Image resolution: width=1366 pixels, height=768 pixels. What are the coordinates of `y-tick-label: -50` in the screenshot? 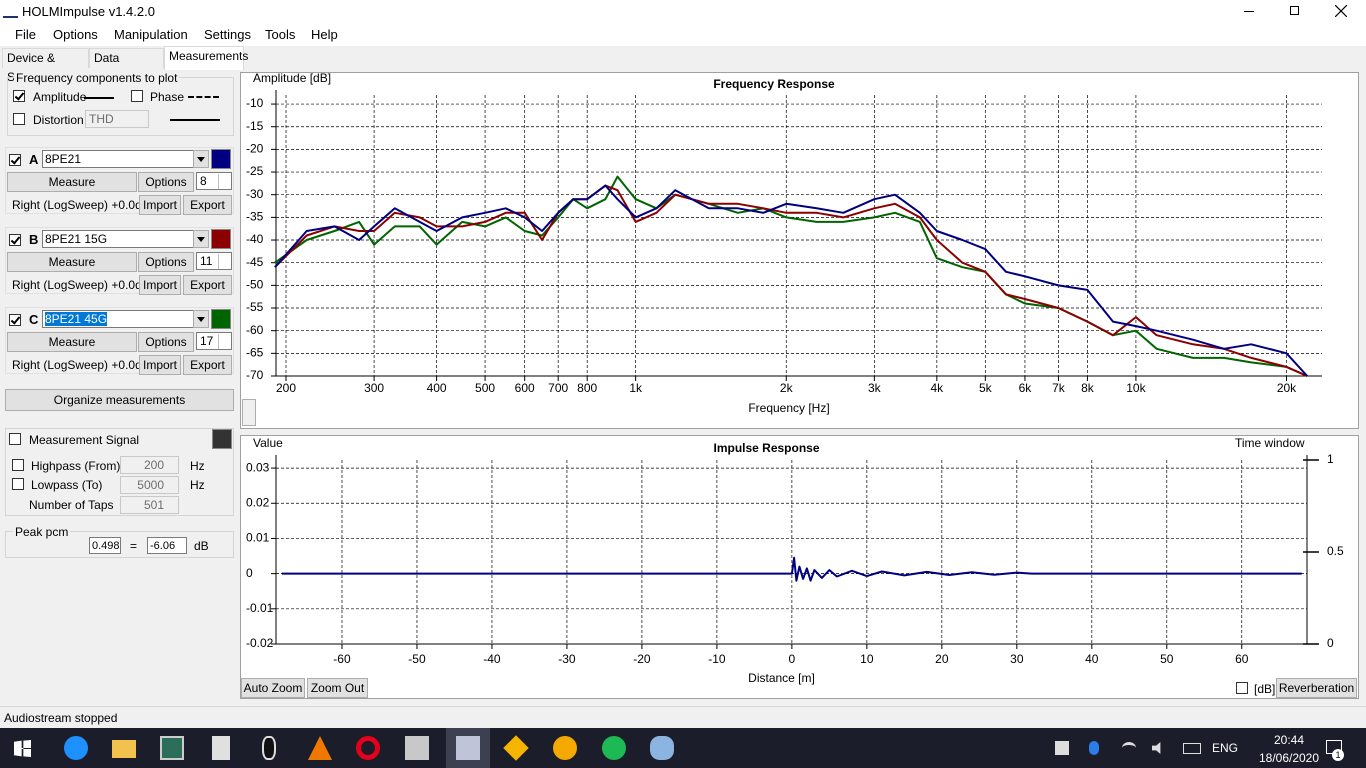 It's located at (255, 285).